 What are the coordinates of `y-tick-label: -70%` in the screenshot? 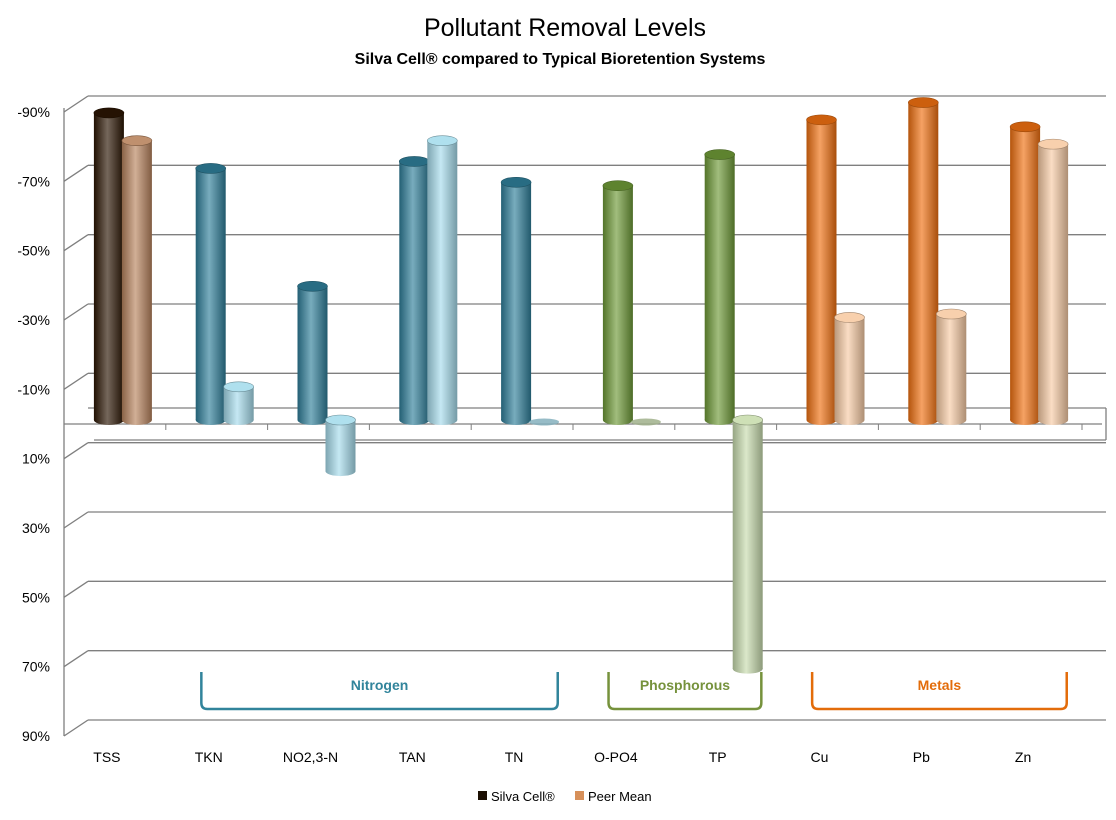 It's located at (33, 181).